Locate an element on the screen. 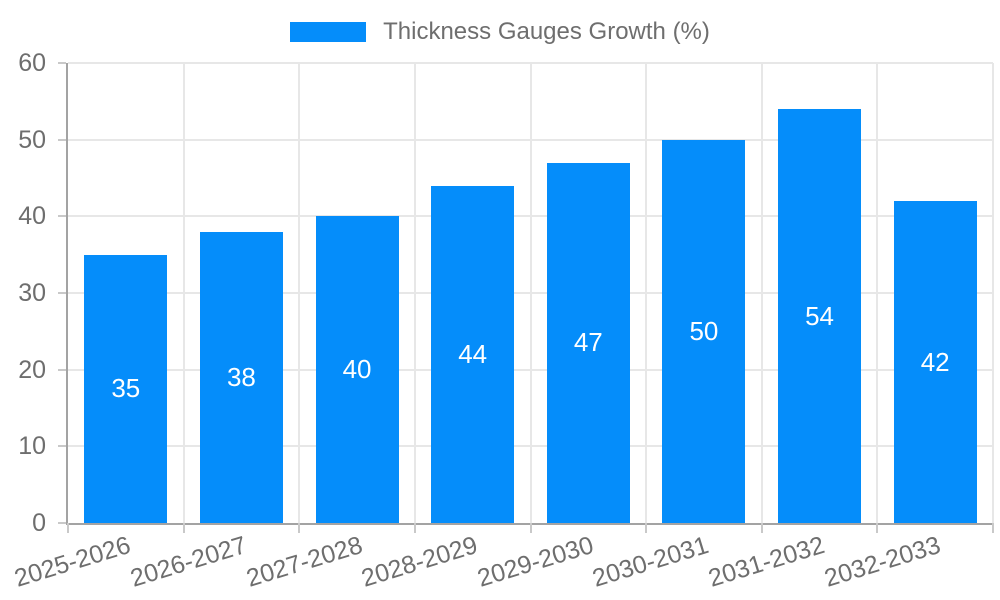  bar-value-label: 42 is located at coordinates (935, 361).